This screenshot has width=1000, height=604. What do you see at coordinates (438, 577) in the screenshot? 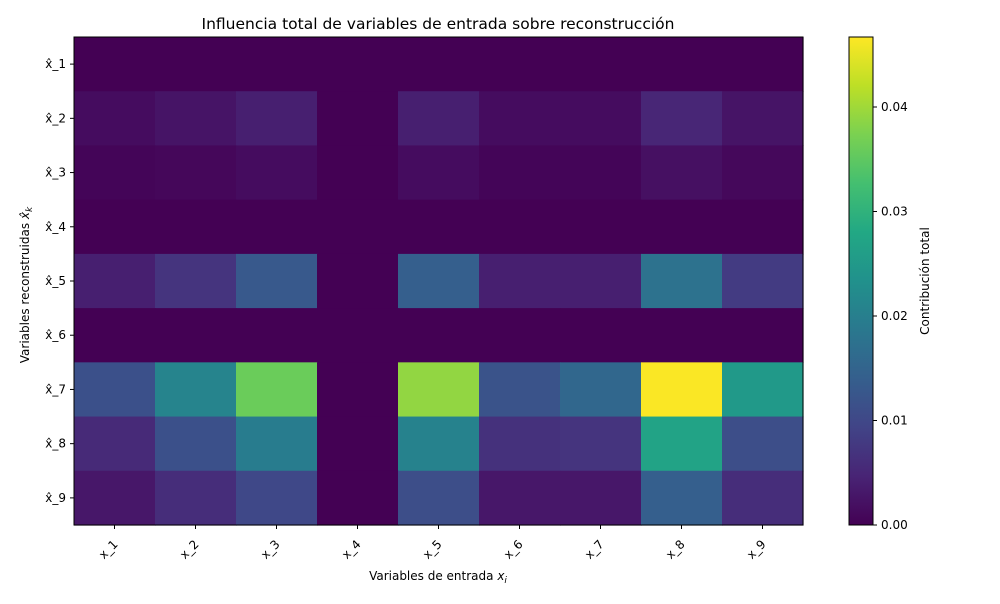
I see `x-axis-title: Variables de entrada xi` at bounding box center [438, 577].